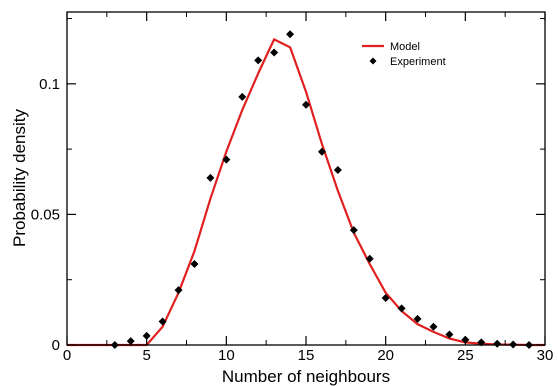 This screenshot has height=386, width=558. Describe the element at coordinates (306, 355) in the screenshot. I see `x-tick-label: 15` at that location.